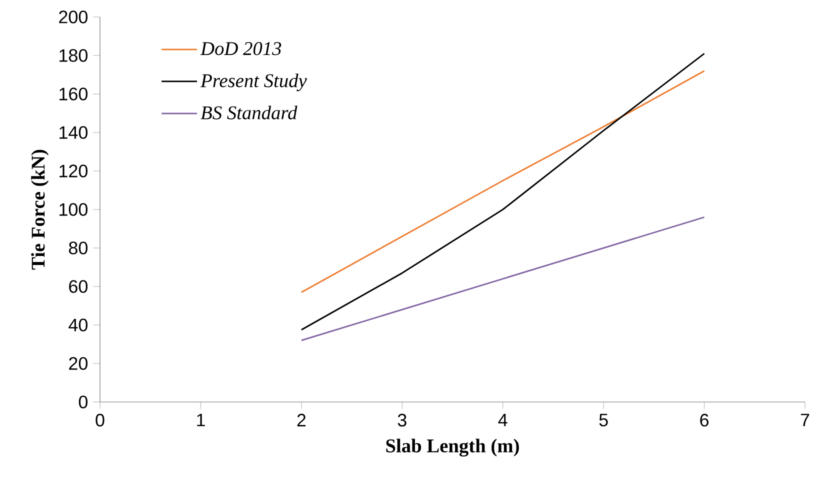  Describe the element at coordinates (78, 363) in the screenshot. I see `y-tick-label: 20` at that location.